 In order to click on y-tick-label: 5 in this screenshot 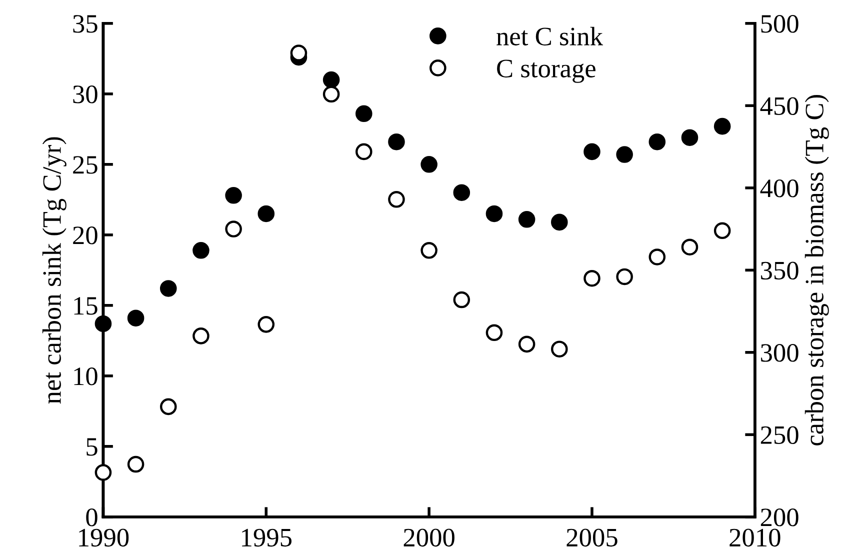, I will do `click(92, 447)`.